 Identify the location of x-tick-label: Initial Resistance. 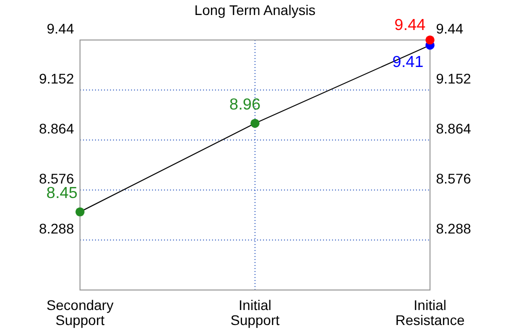
(430, 312).